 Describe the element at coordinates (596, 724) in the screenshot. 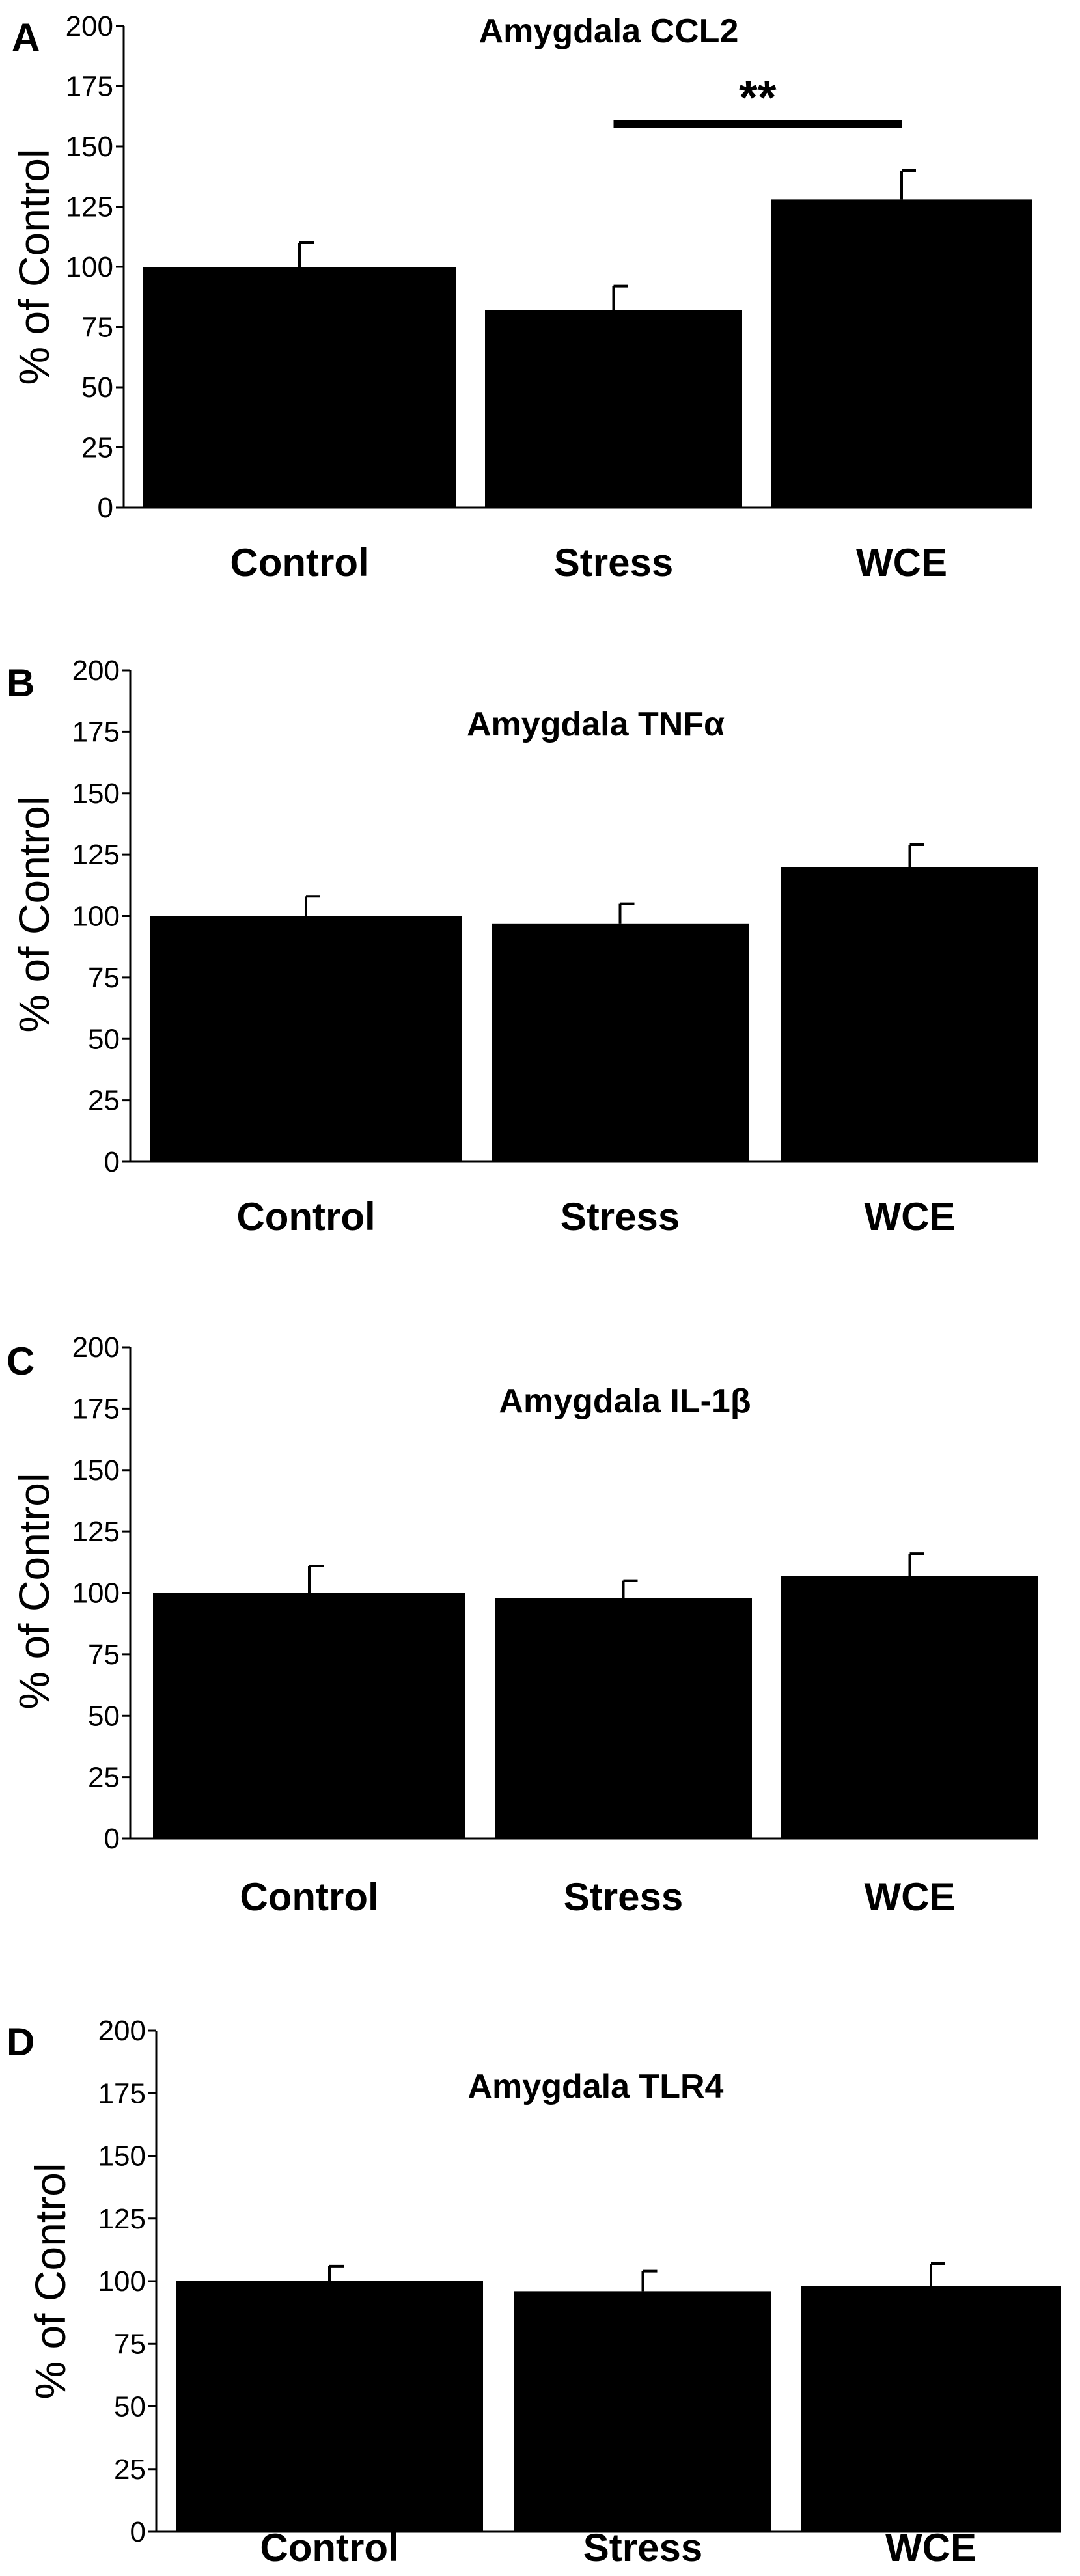

I see `chart-title: Amygdala TNFα` at that location.